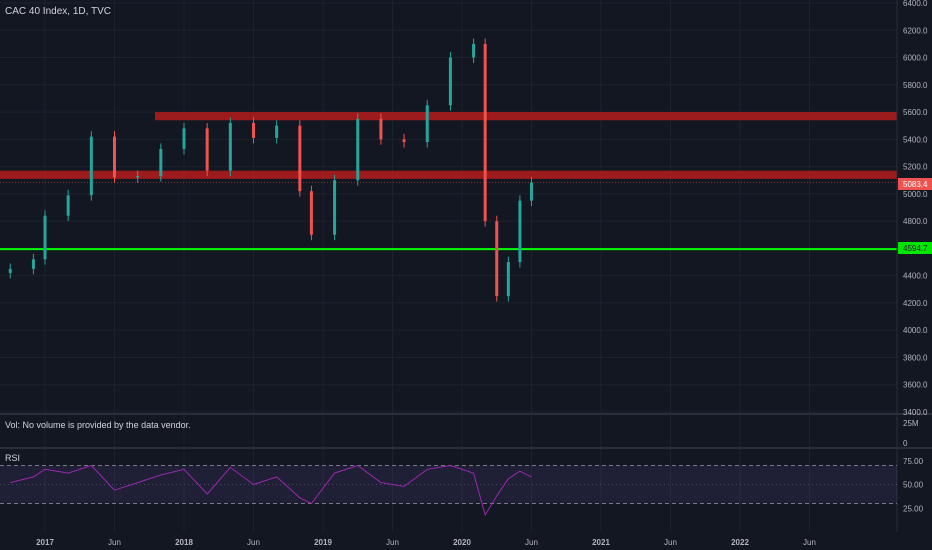 This screenshot has width=932, height=550. I want to click on price-axis-label: 4400.0, so click(915, 276).